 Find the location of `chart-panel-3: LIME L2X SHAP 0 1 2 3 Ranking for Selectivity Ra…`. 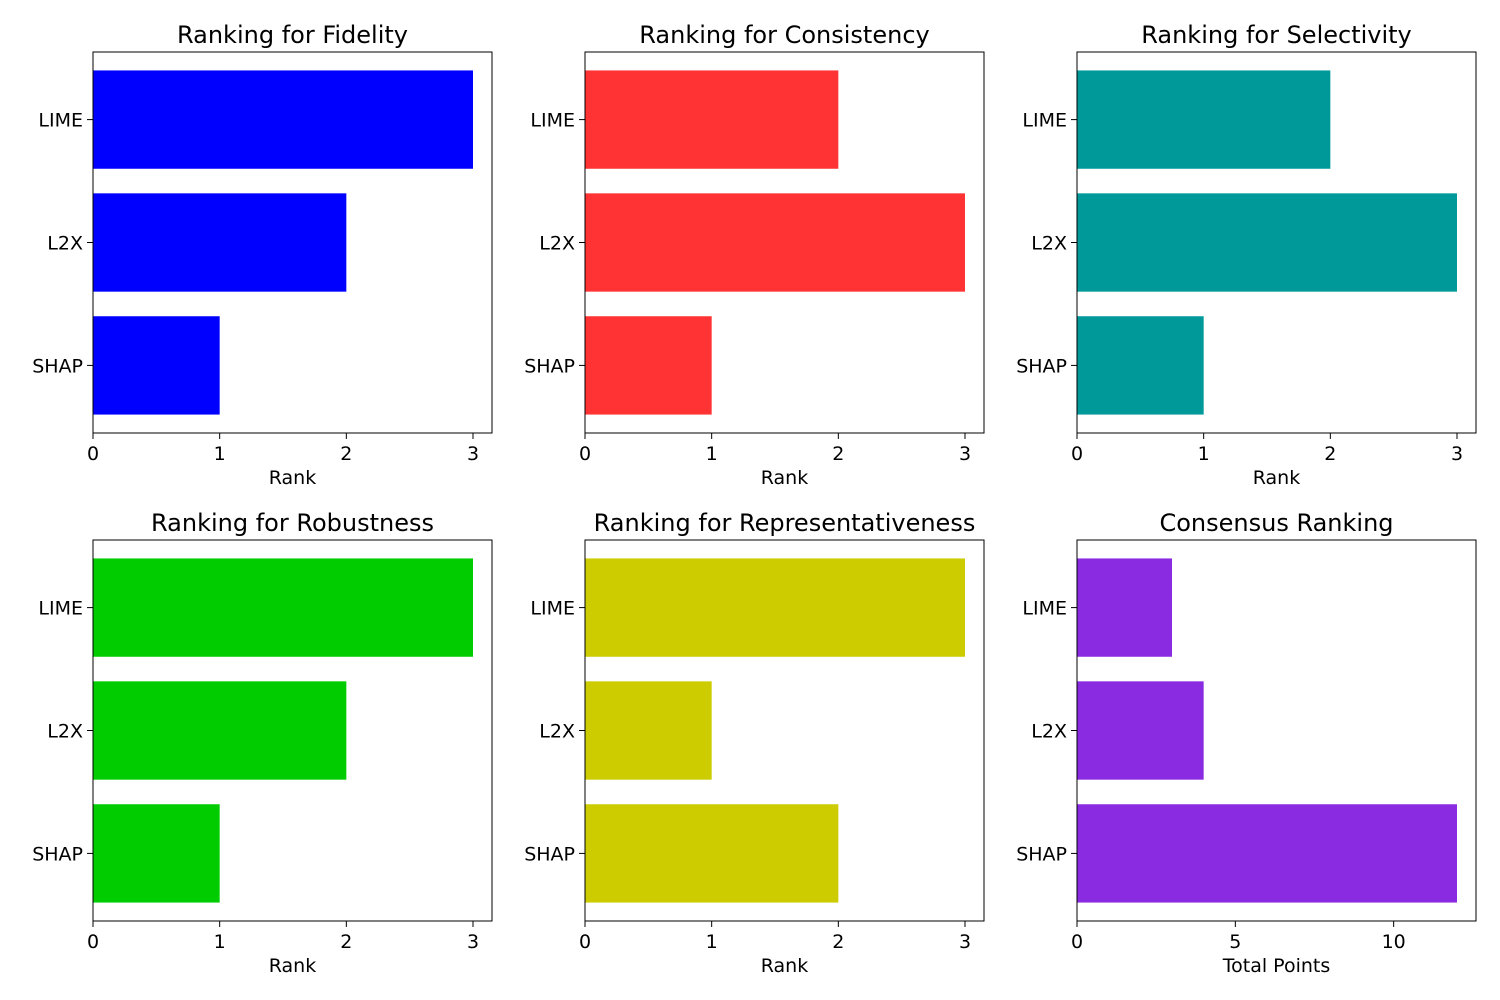

chart-panel-3: LIME L2X SHAP 0 1 2 3 Ranking for Selectivity Ra… is located at coordinates (1246, 255).